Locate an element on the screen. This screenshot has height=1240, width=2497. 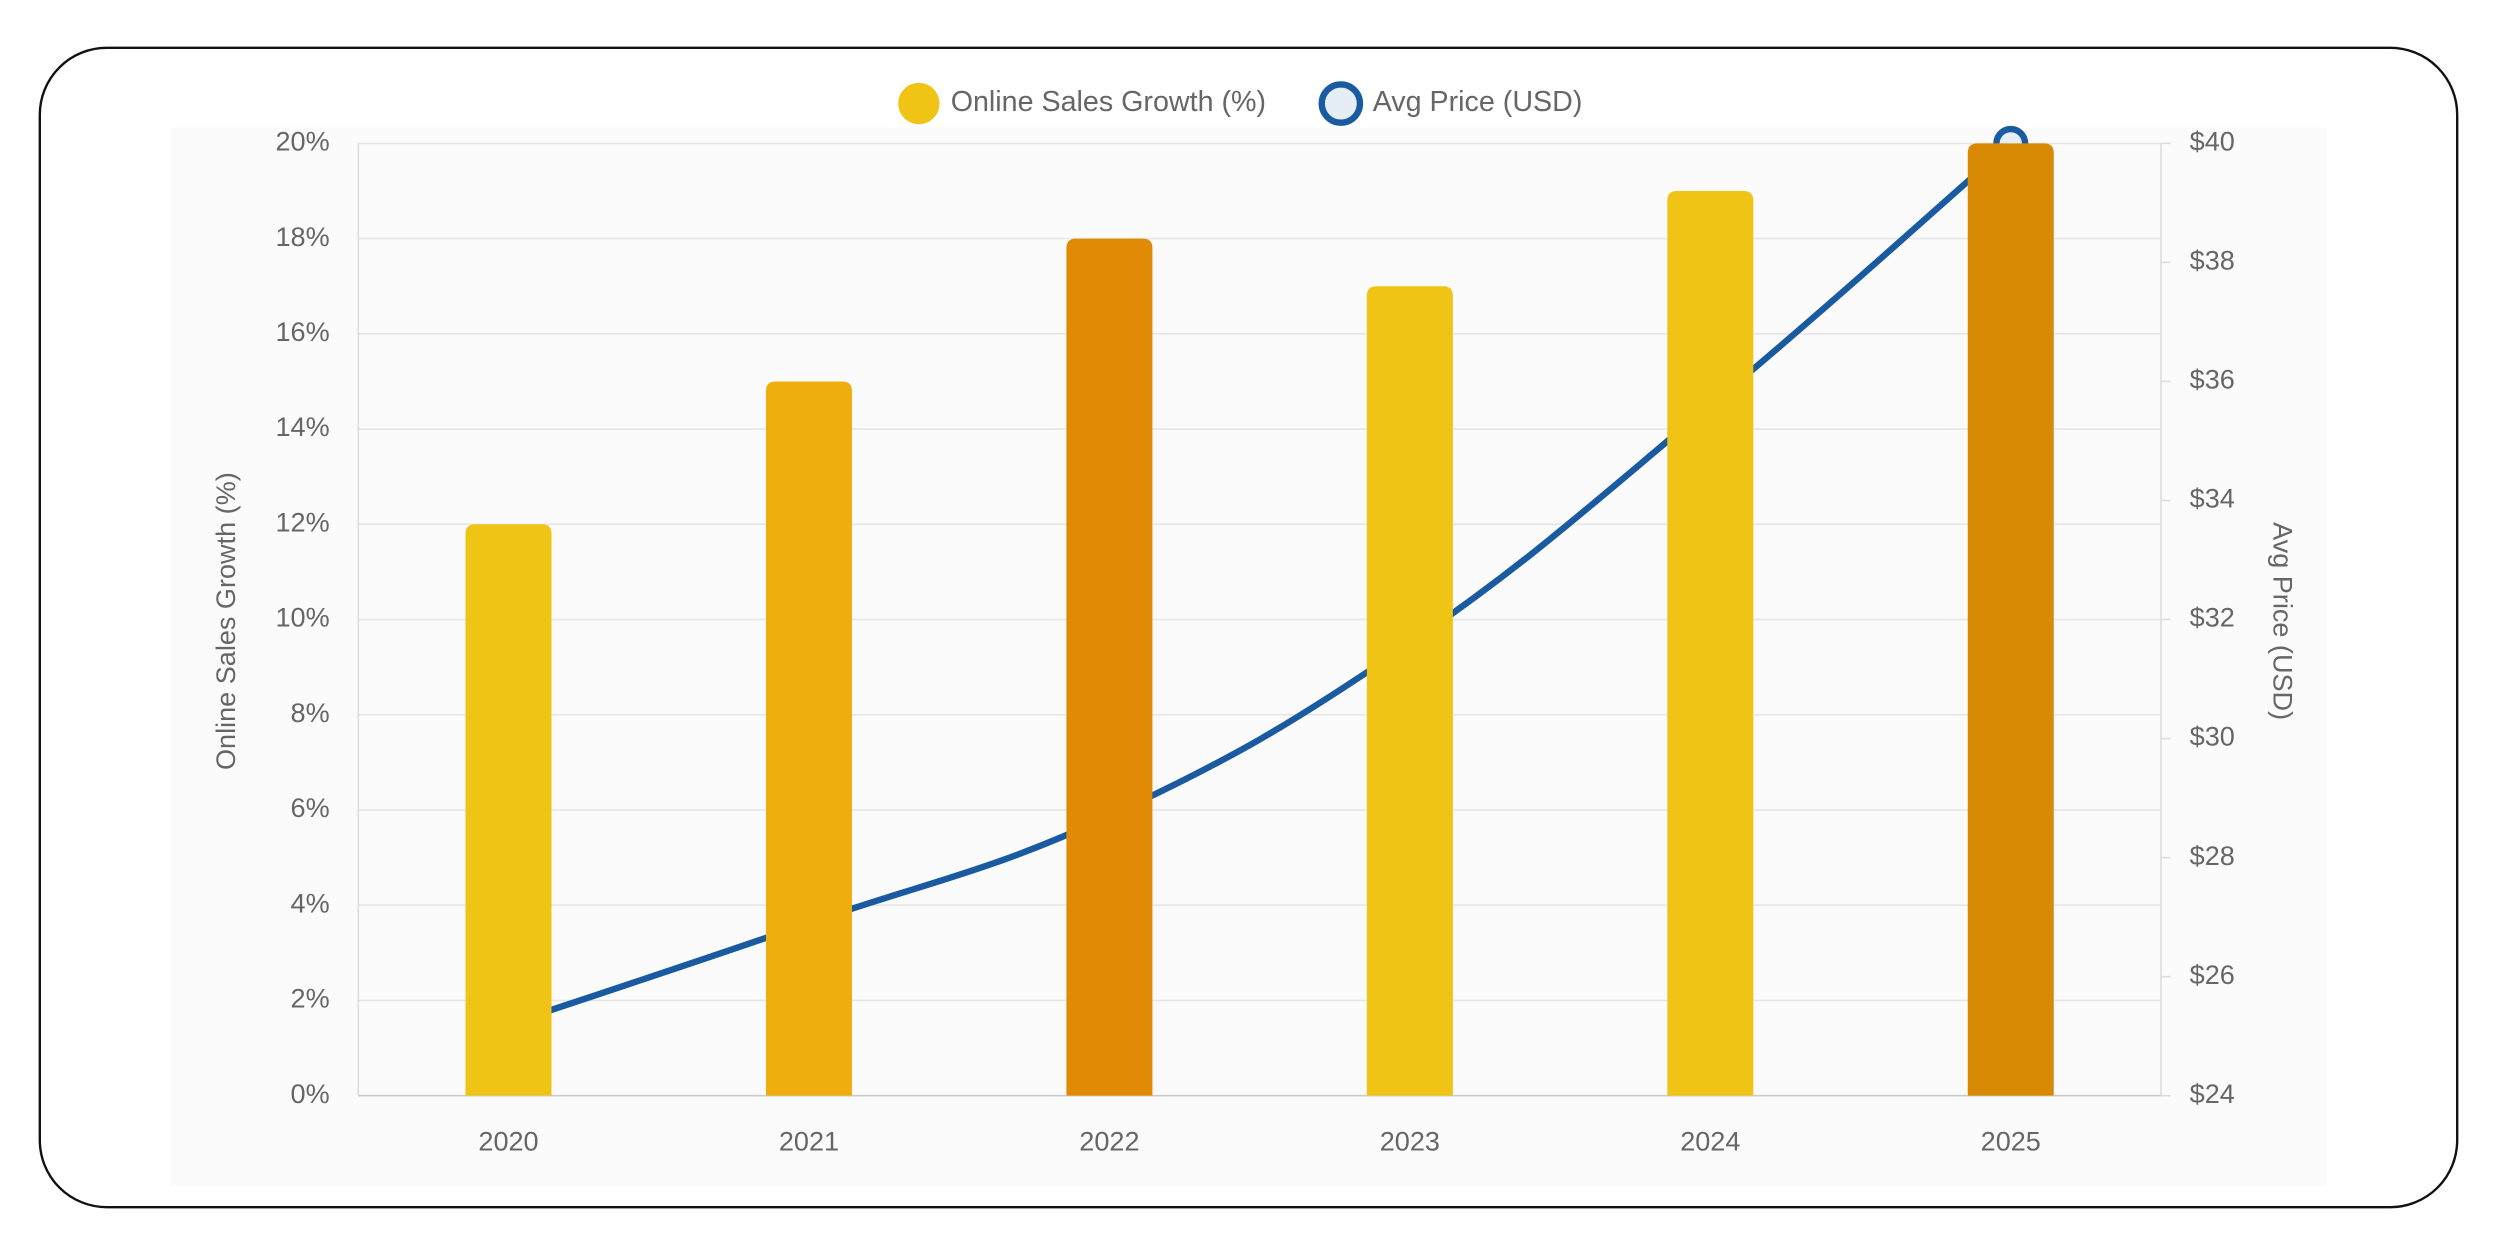
x-tick-label: 2020 is located at coordinates (508, 1141).